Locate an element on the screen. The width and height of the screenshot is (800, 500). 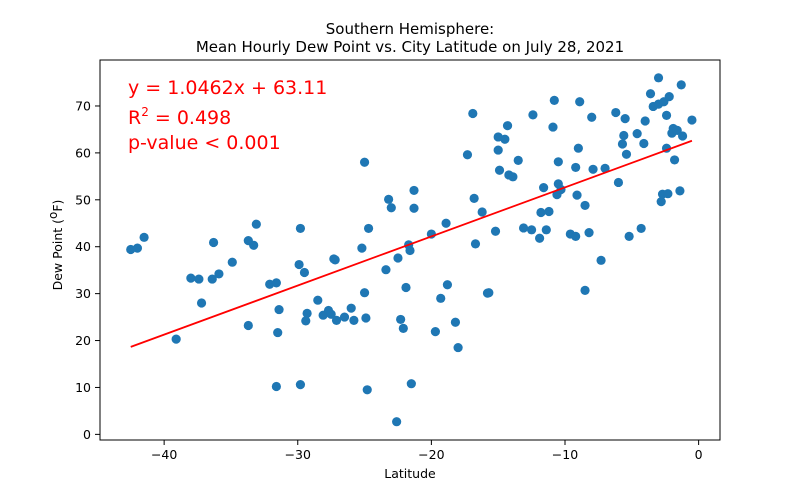
y-tick-label: 60 is located at coordinates (83, 152).